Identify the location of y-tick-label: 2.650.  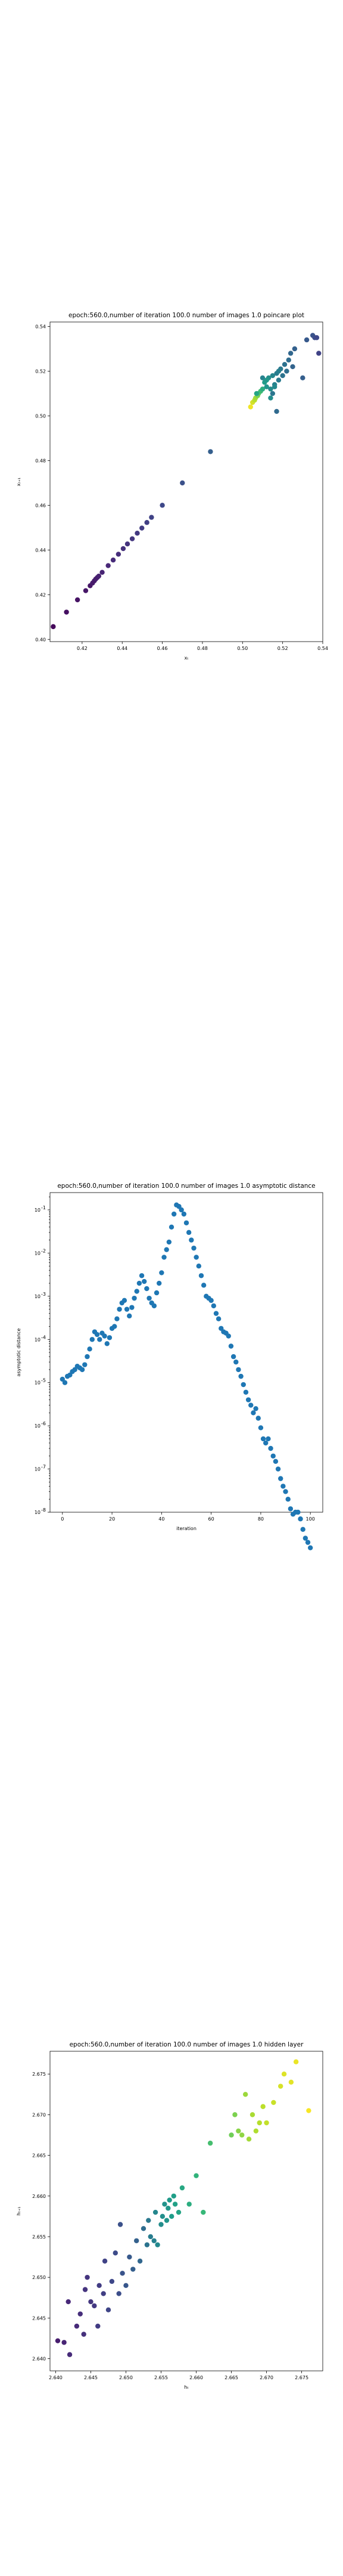
(39, 2277).